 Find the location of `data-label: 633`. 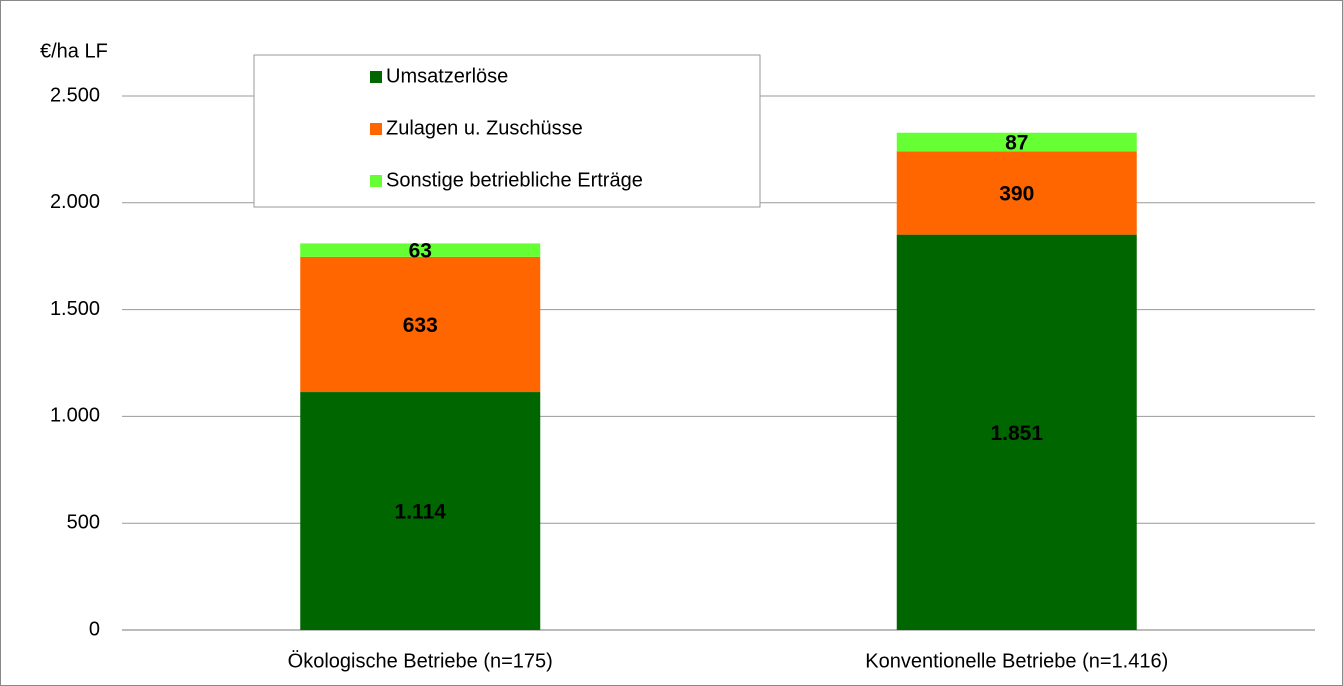

data-label: 633 is located at coordinates (420, 325).